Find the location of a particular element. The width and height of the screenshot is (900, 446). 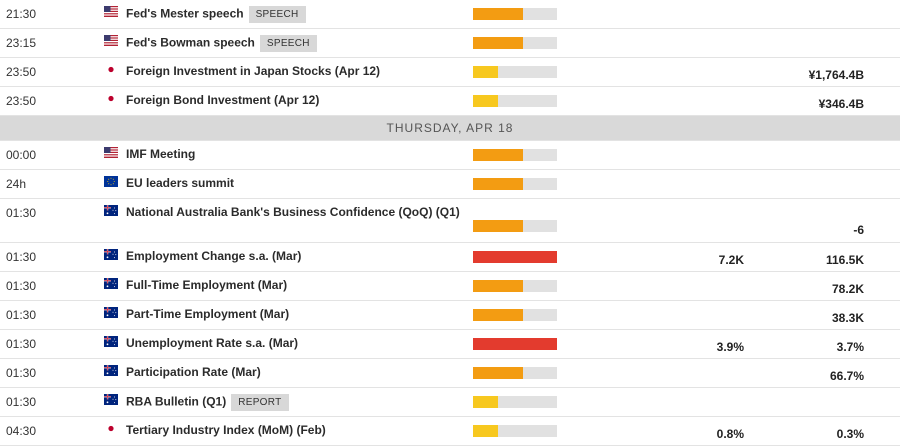

event-row: 24h EU leaders summit is located at coordinates (450, 184).